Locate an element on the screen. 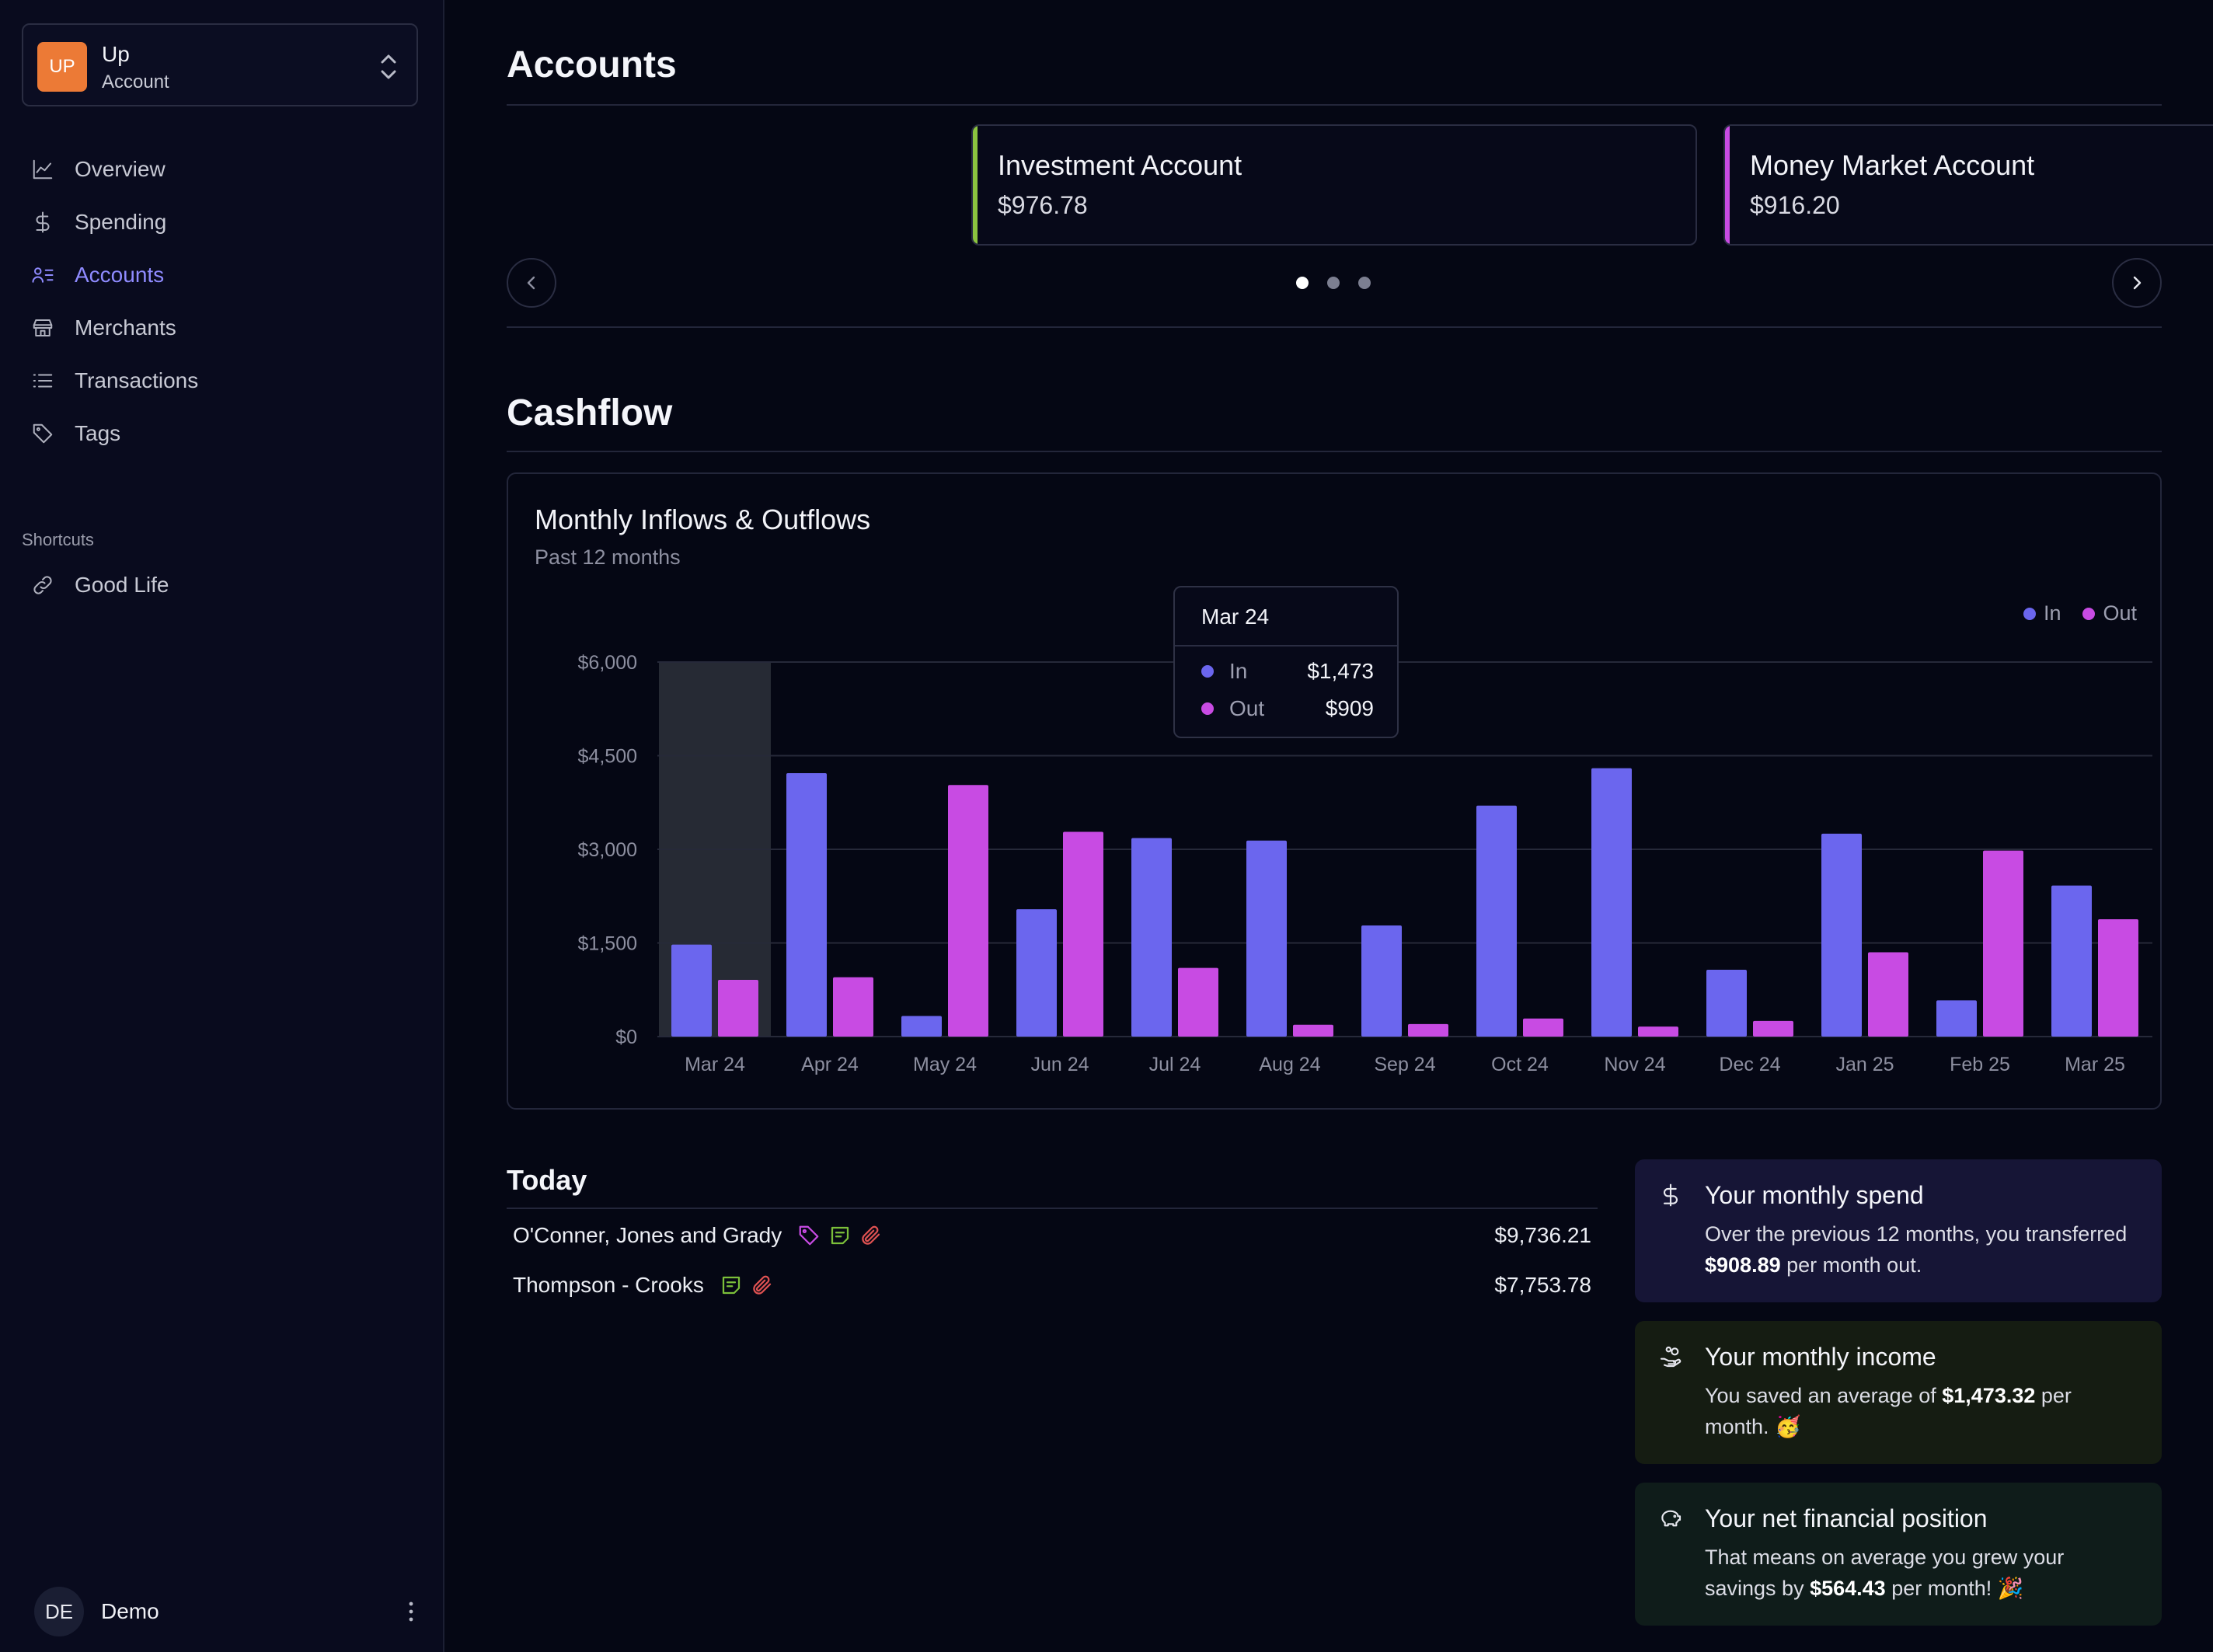 This screenshot has height=1652, width=2213. insight-text: per month out. is located at coordinates (1851, 1265).